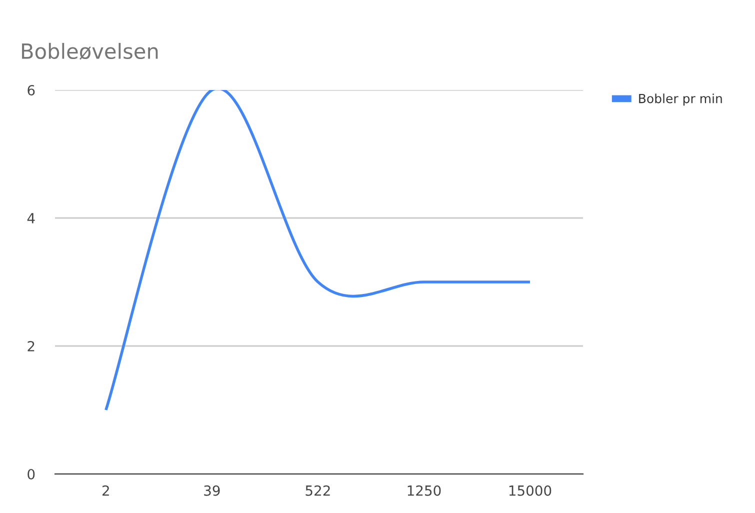 This screenshot has height=513, width=755. I want to click on x-tick-label: 15000, so click(530, 490).